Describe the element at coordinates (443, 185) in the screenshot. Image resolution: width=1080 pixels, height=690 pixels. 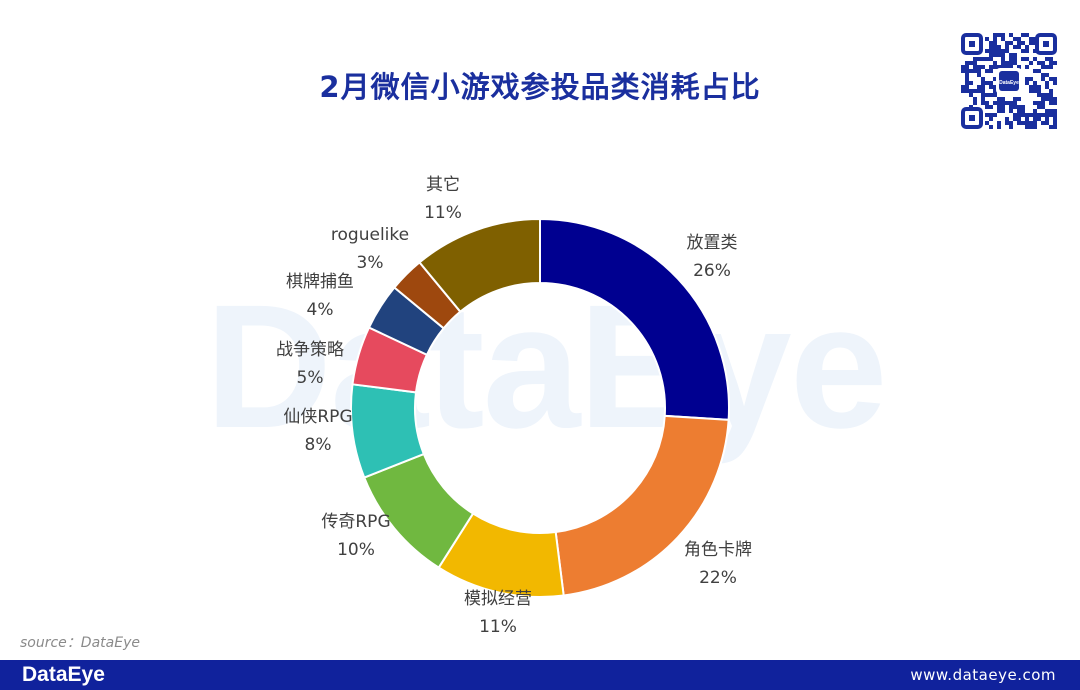
I see `slice-category-label: 其它` at that location.